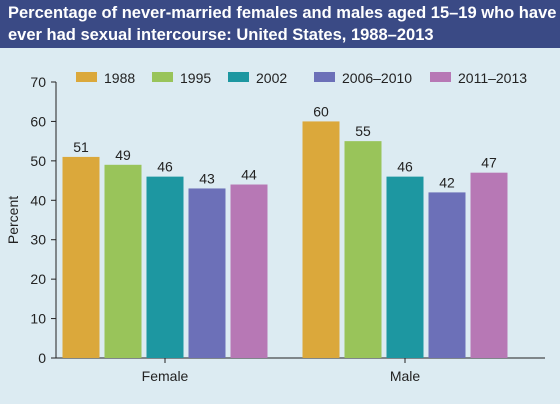  I want to click on y-tick-label: 10, so click(38, 319).